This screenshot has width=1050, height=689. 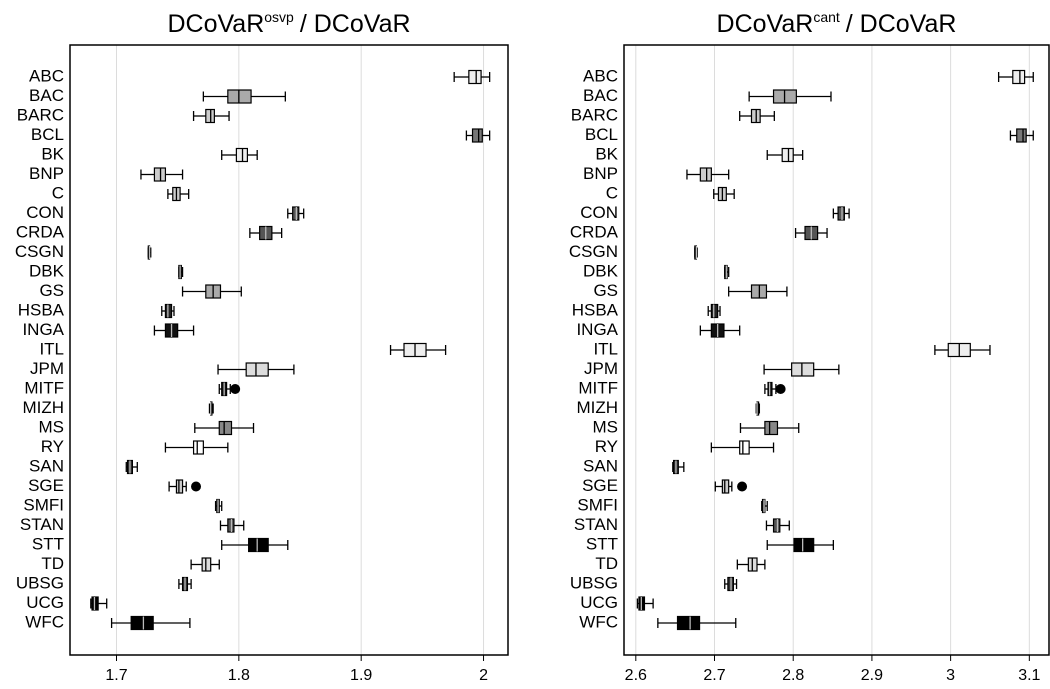 What do you see at coordinates (600, 465) in the screenshot?
I see `category-label: SAN` at bounding box center [600, 465].